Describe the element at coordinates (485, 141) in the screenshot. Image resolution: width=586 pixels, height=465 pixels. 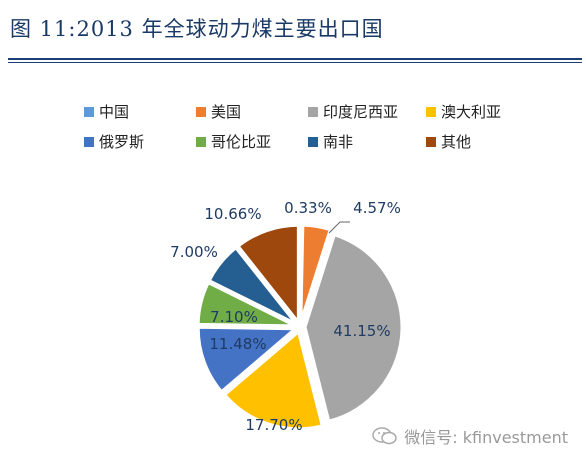
I see `legend-item: 其他` at that location.